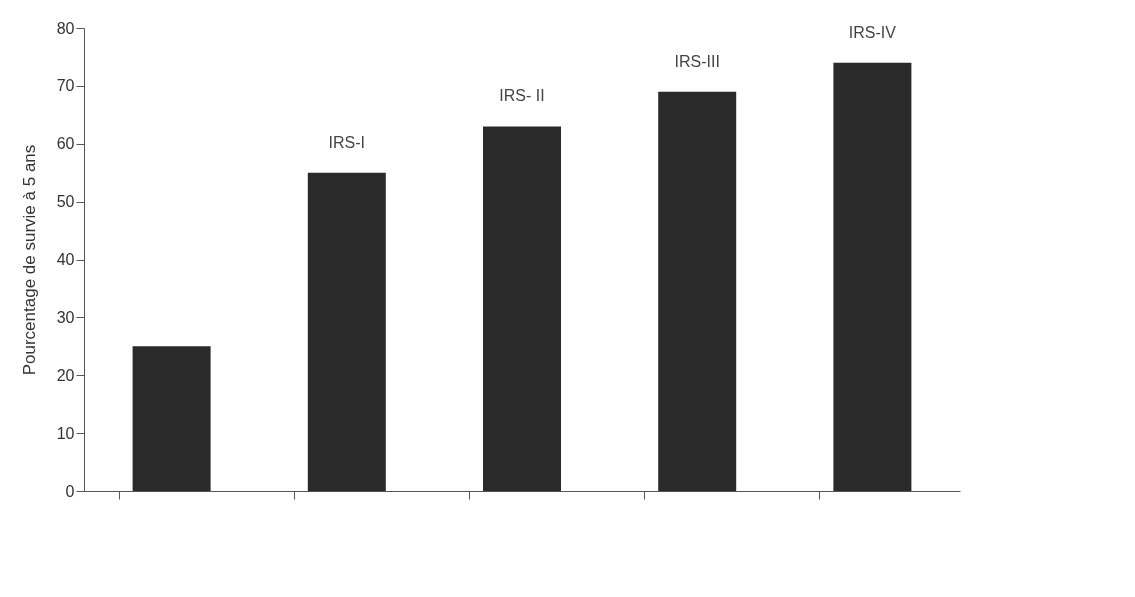 This screenshot has height=597, width=1135. Describe the element at coordinates (65, 375) in the screenshot. I see `y-tick-label: 20` at that location.